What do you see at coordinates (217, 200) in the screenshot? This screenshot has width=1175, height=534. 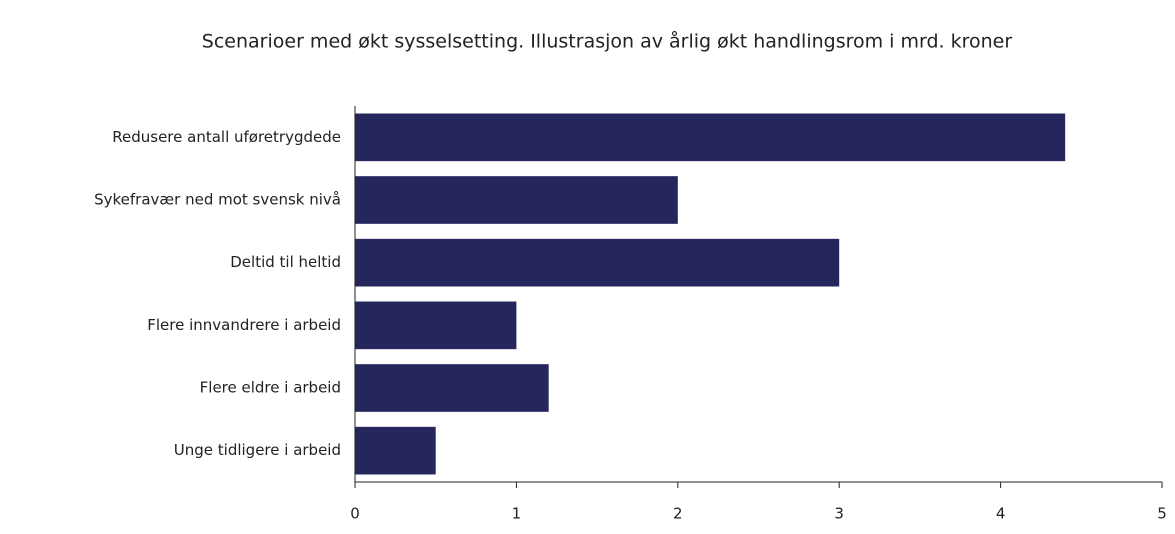 I see `y-tick-label: Sykefravær ned mot svensk nivå` at bounding box center [217, 200].